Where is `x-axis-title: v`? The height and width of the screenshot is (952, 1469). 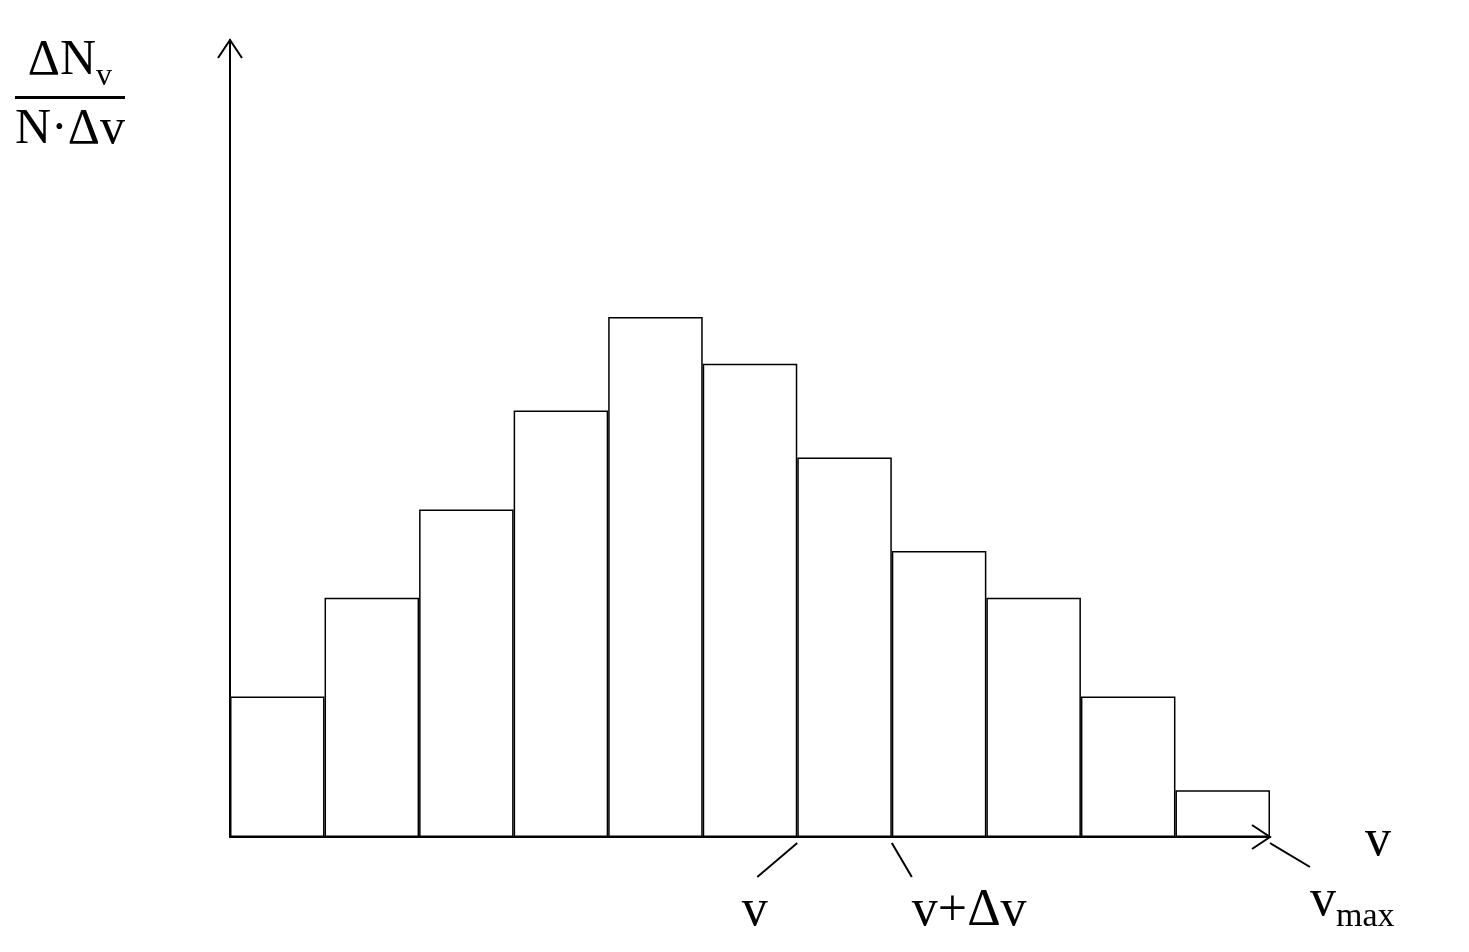
x-axis-title: v is located at coordinates (1378, 837).